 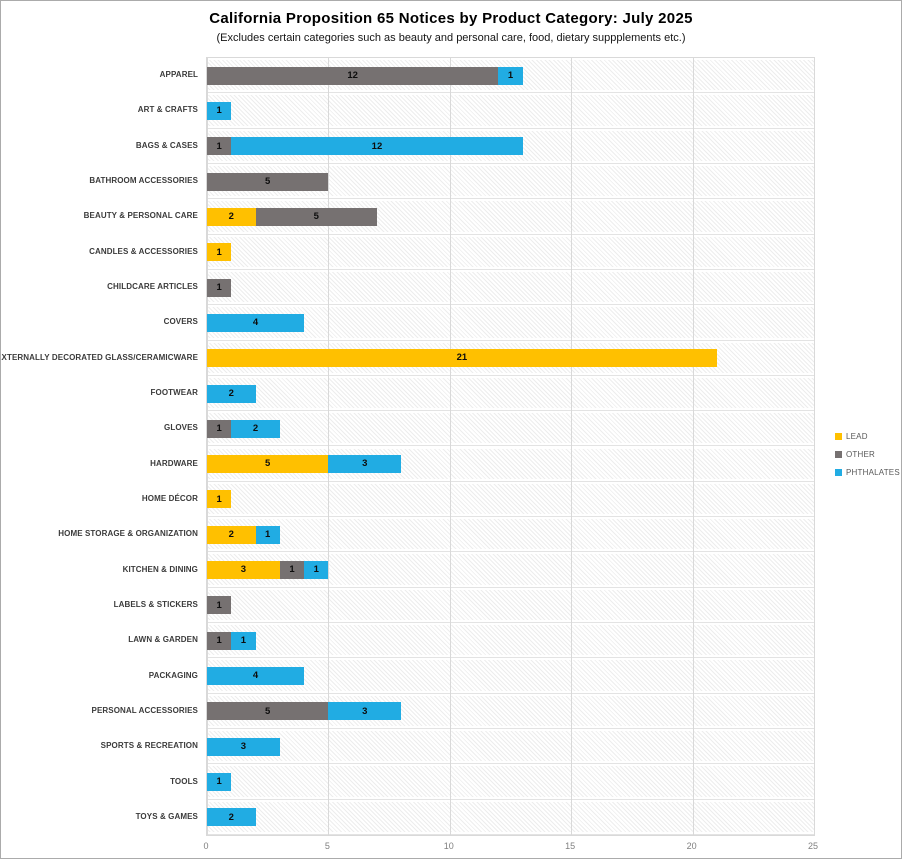 What do you see at coordinates (128, 534) in the screenshot?
I see `category-label: HOME STORAGE & ORGANIZATION` at bounding box center [128, 534].